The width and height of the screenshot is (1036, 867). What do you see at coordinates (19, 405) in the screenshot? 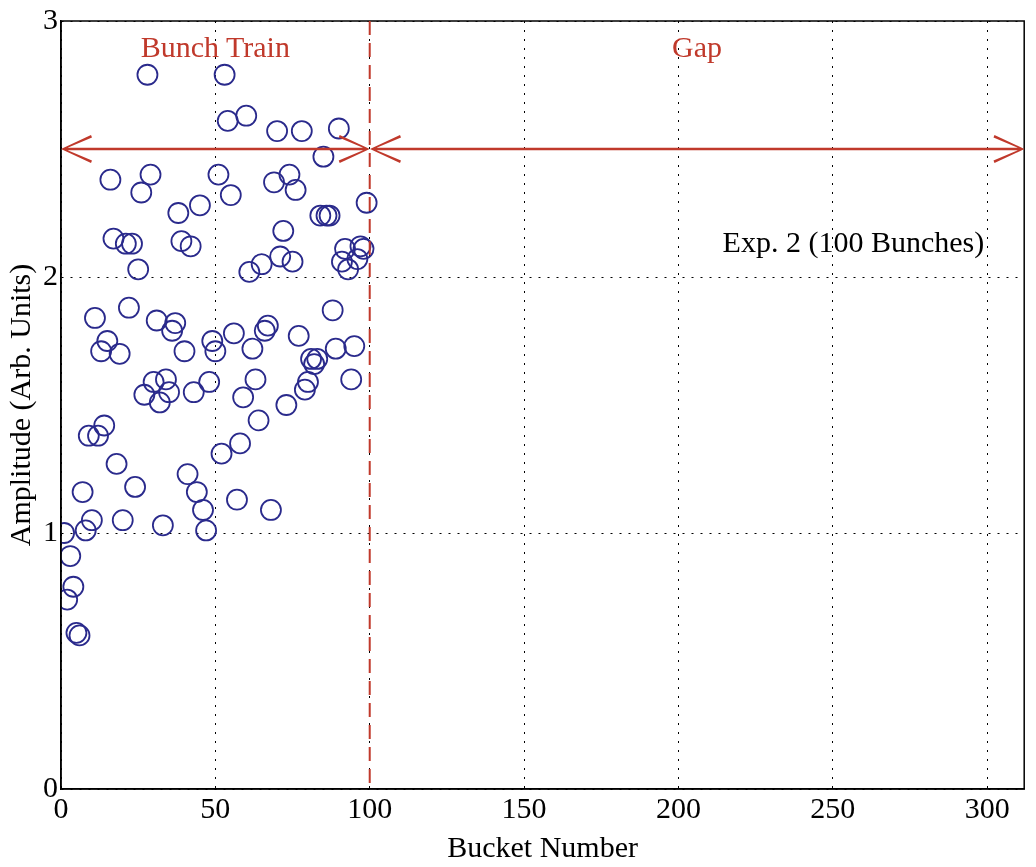
I see `y-axis-title: Amplitude (Arb. Units)` at bounding box center [19, 405].